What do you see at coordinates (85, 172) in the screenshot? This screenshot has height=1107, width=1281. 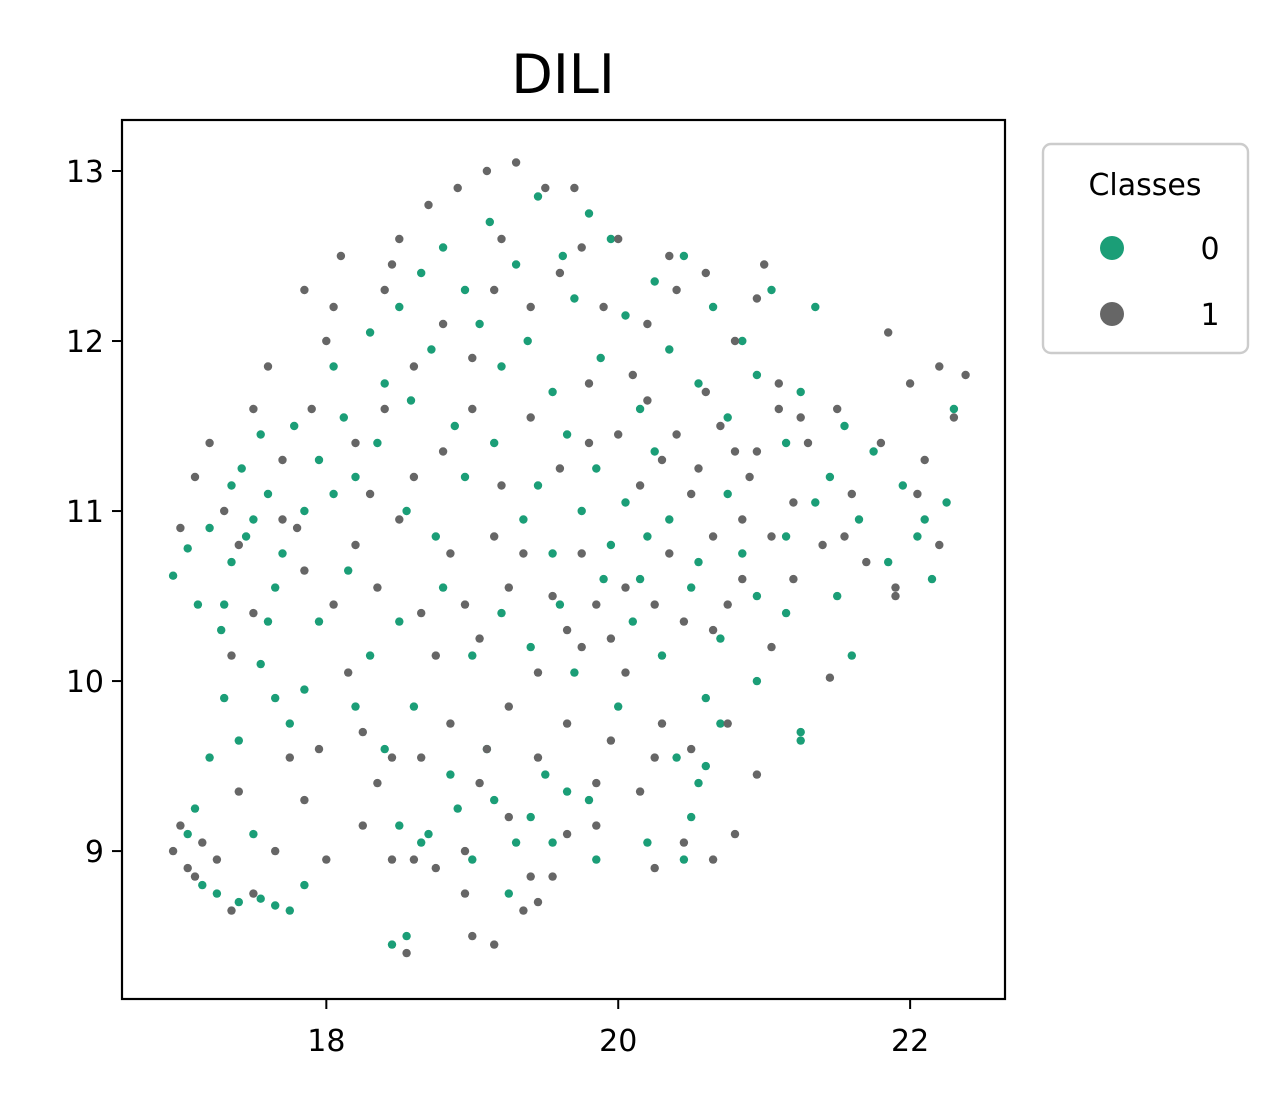 I see `y-tick-label: 13` at bounding box center [85, 172].